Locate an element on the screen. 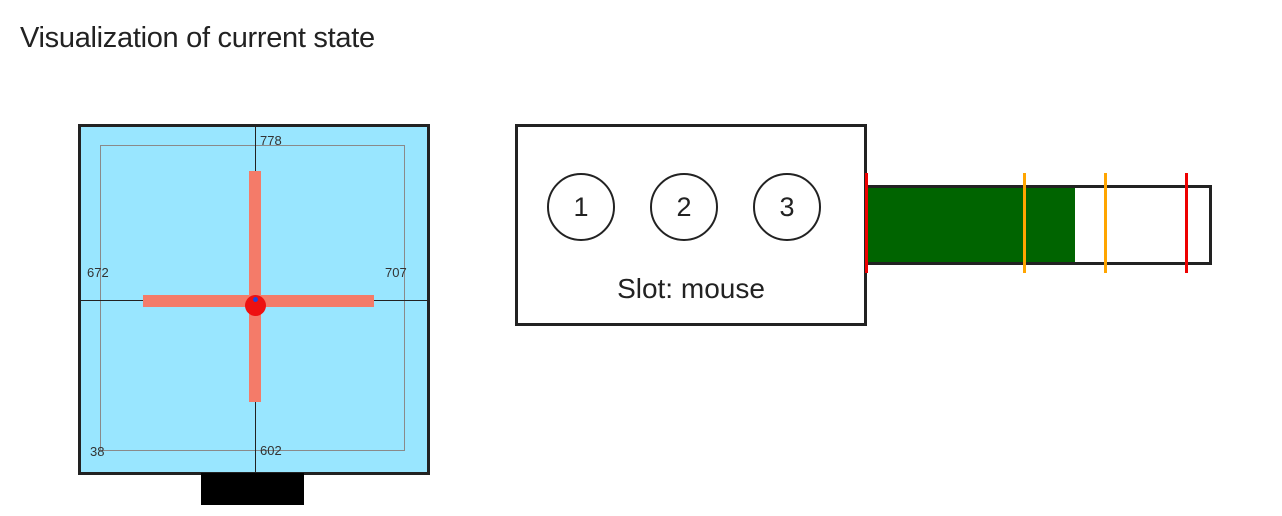 This screenshot has height=516, width=1282. gauge-marker-orange-low is located at coordinates (1024, 223).